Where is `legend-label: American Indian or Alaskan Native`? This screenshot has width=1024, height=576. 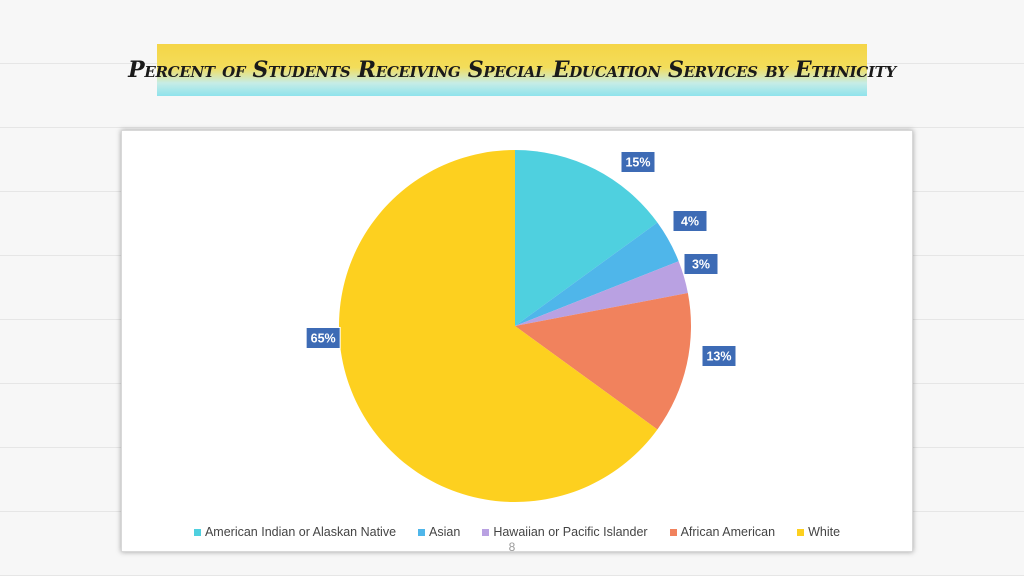 legend-label: American Indian or Alaskan Native is located at coordinates (300, 532).